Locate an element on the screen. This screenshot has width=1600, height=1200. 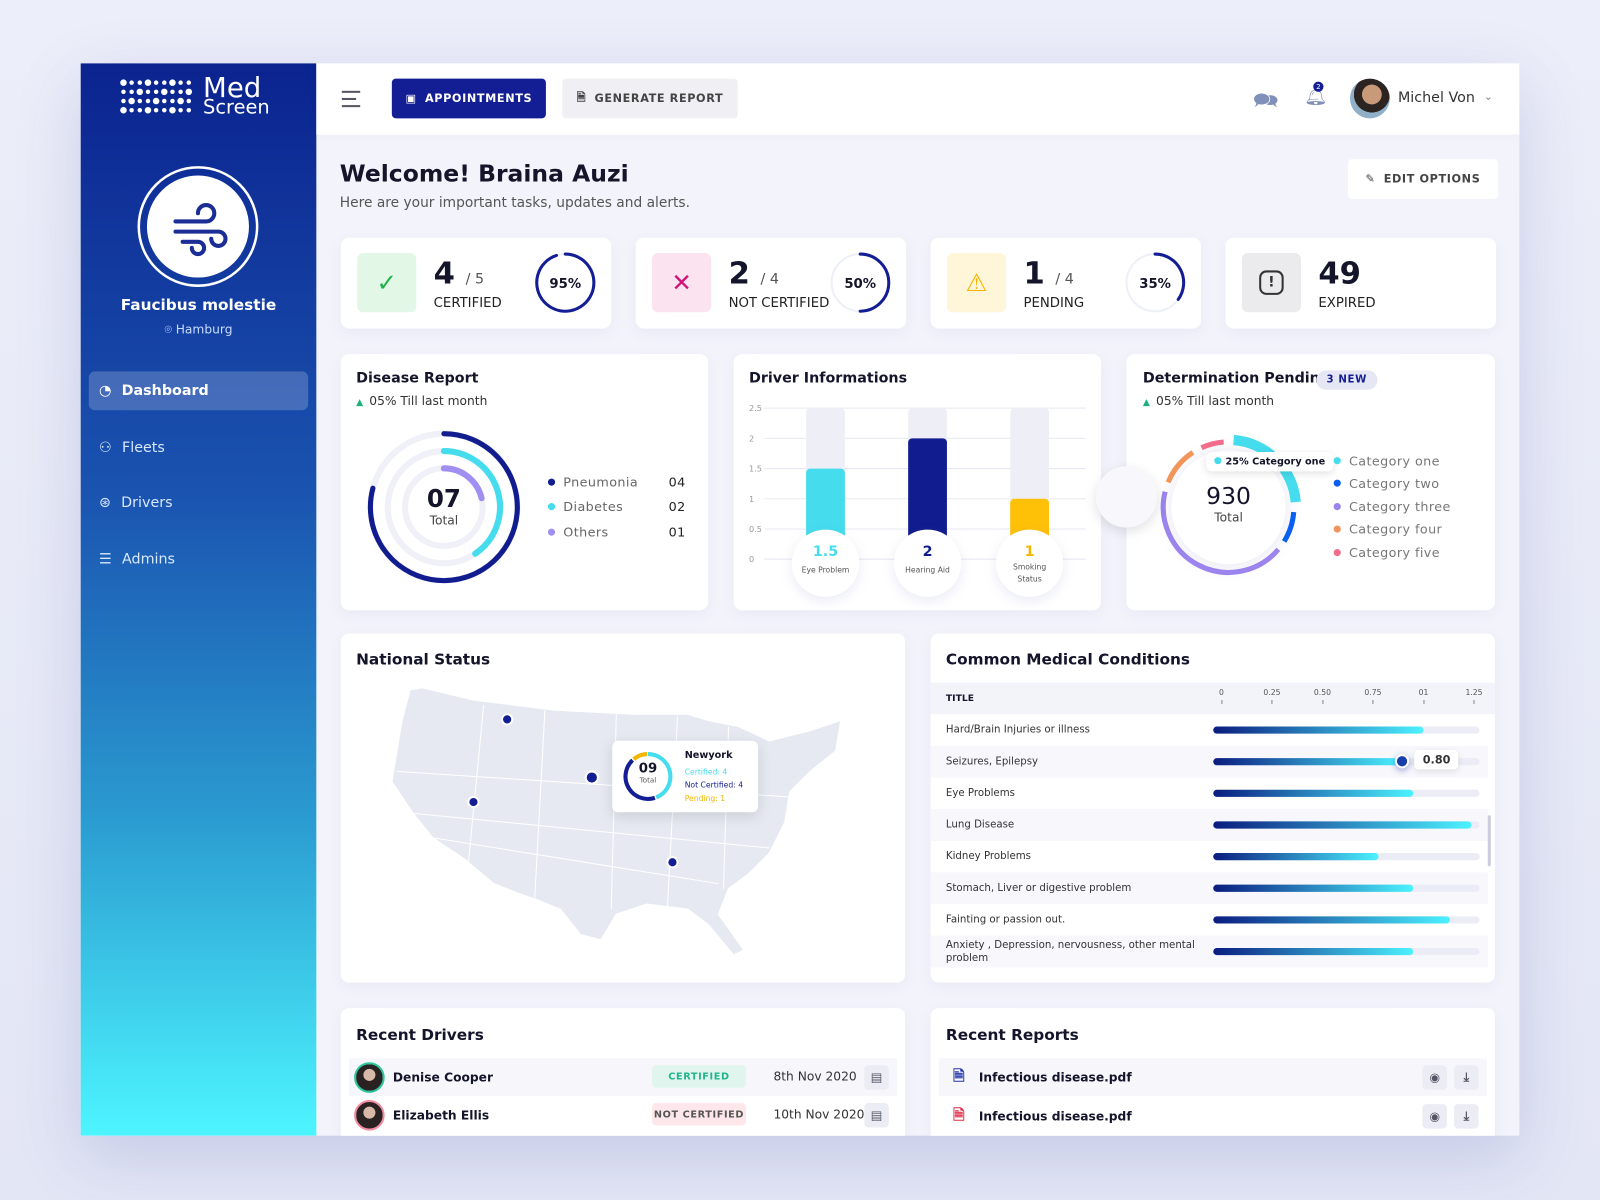
y-tick-label: 0 is located at coordinates (751, 559).